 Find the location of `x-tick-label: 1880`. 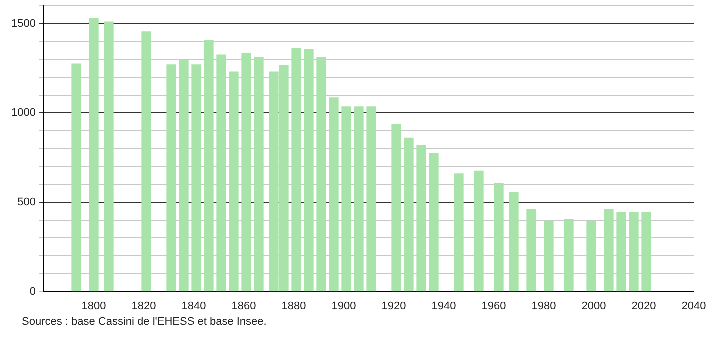

x-tick-label: 1880 is located at coordinates (294, 306).